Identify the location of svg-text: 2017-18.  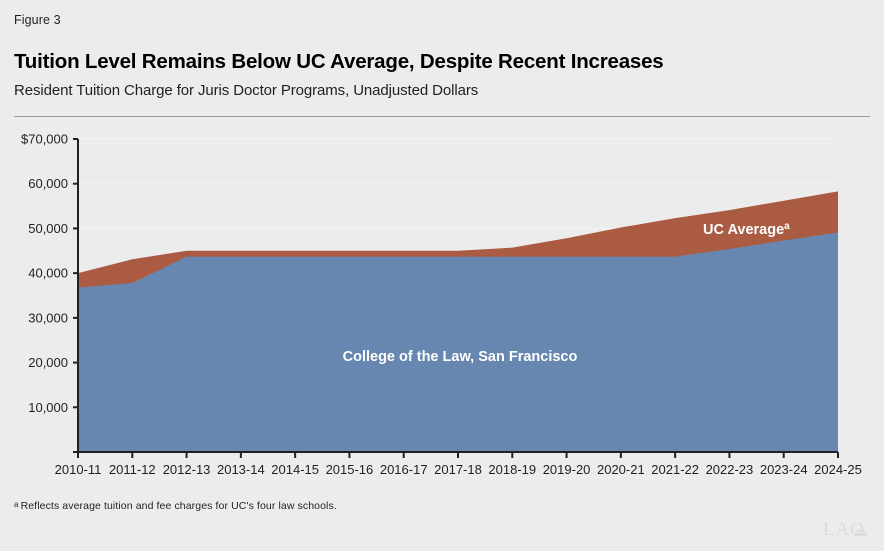
(458, 469).